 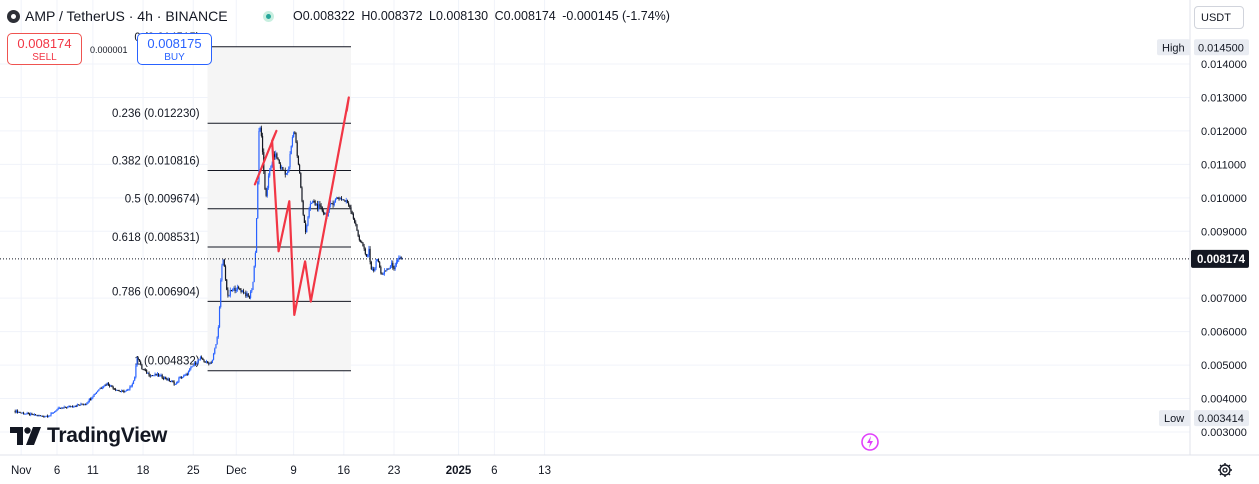 What do you see at coordinates (366, 16) in the screenshot?
I see `high-label: H` at bounding box center [366, 16].